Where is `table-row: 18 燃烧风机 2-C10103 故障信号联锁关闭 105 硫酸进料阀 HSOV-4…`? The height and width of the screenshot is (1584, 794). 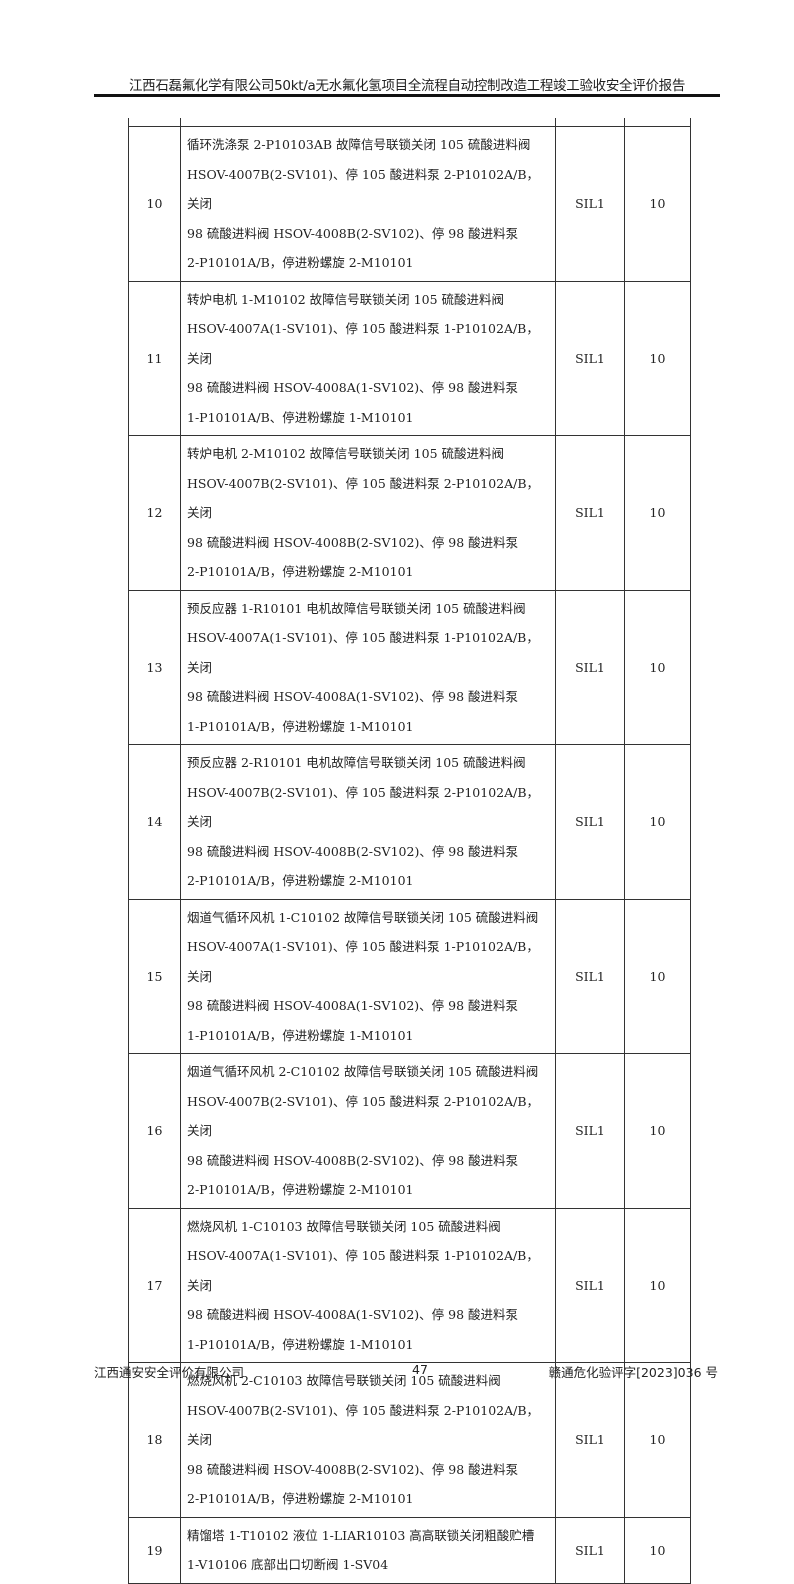 table-row: 18 燃烧风机 2-C10103 故障信号联锁关闭 105 硫酸进料阀 HSOV-4… is located at coordinates (409, 1440).